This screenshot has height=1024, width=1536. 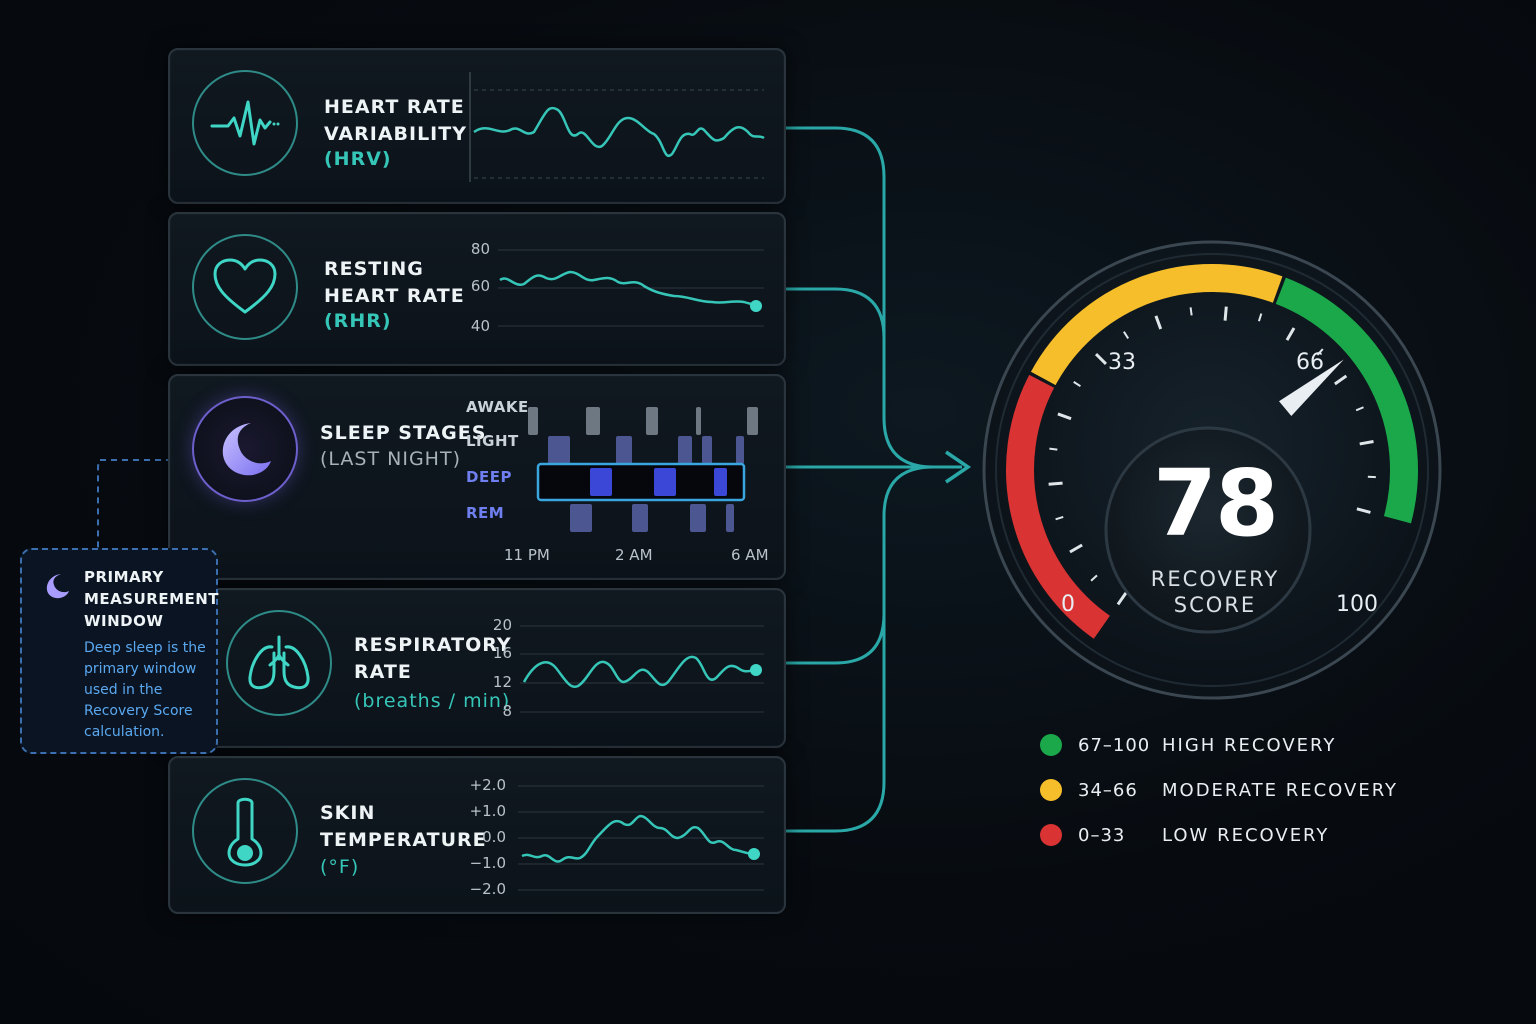 What do you see at coordinates (1346, 400) in the screenshot?
I see `gauge-arc-high` at bounding box center [1346, 400].